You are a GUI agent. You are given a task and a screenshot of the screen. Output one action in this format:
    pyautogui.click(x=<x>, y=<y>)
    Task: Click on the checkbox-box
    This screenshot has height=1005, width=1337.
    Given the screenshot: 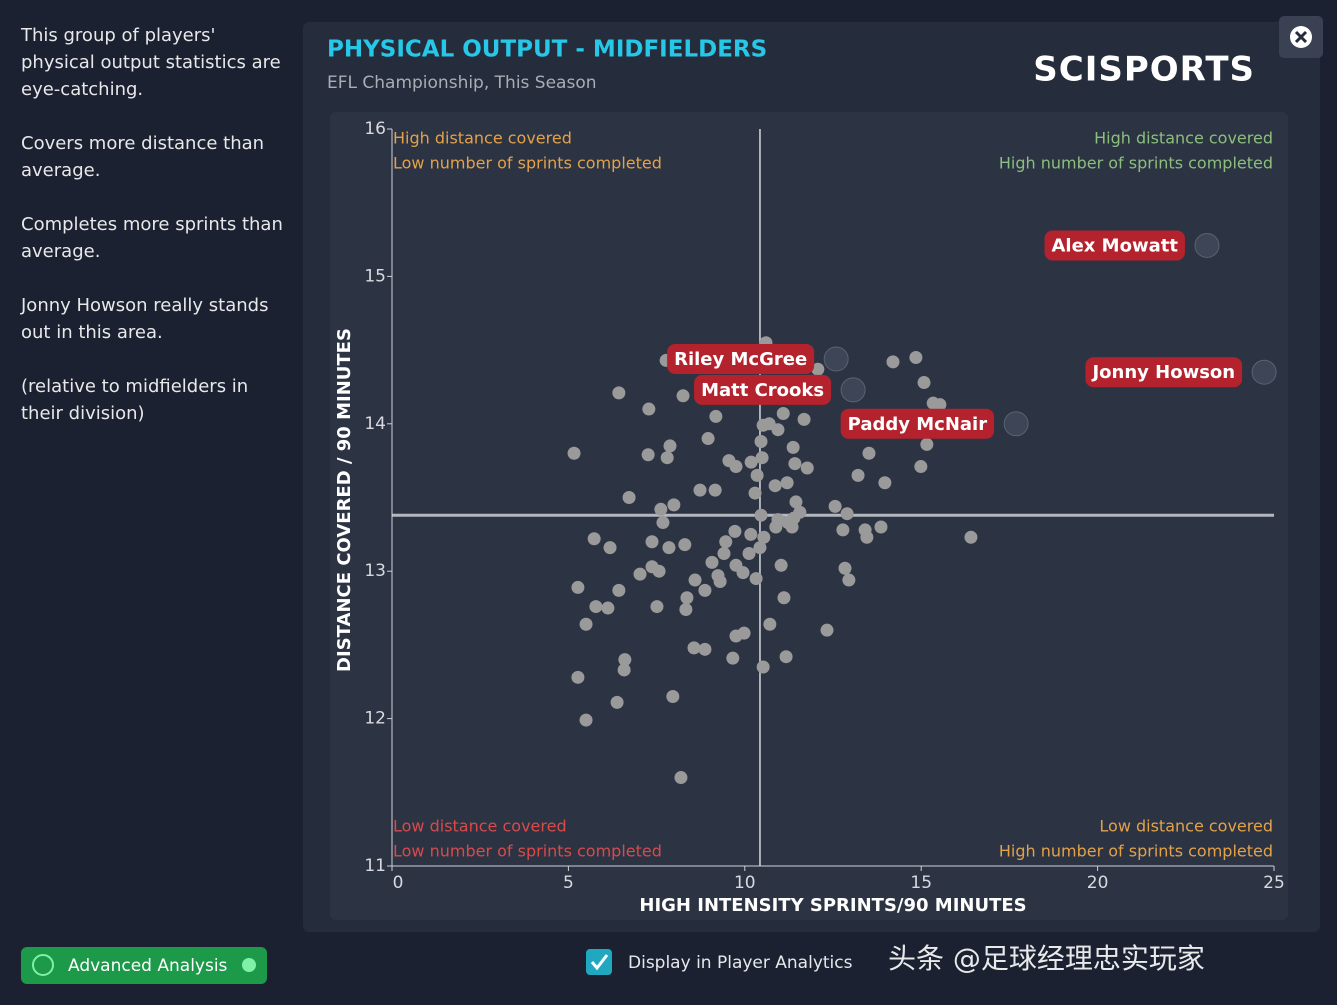 What is the action you would take?
    pyautogui.click(x=599, y=962)
    